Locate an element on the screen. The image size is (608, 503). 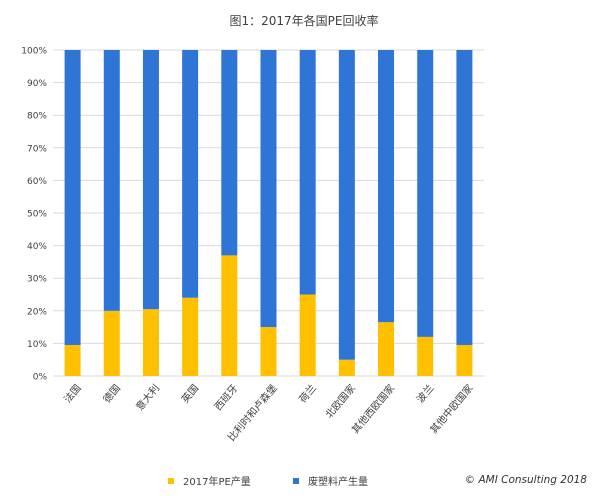
legend-label: 废塑料产生量 is located at coordinates (338, 481).